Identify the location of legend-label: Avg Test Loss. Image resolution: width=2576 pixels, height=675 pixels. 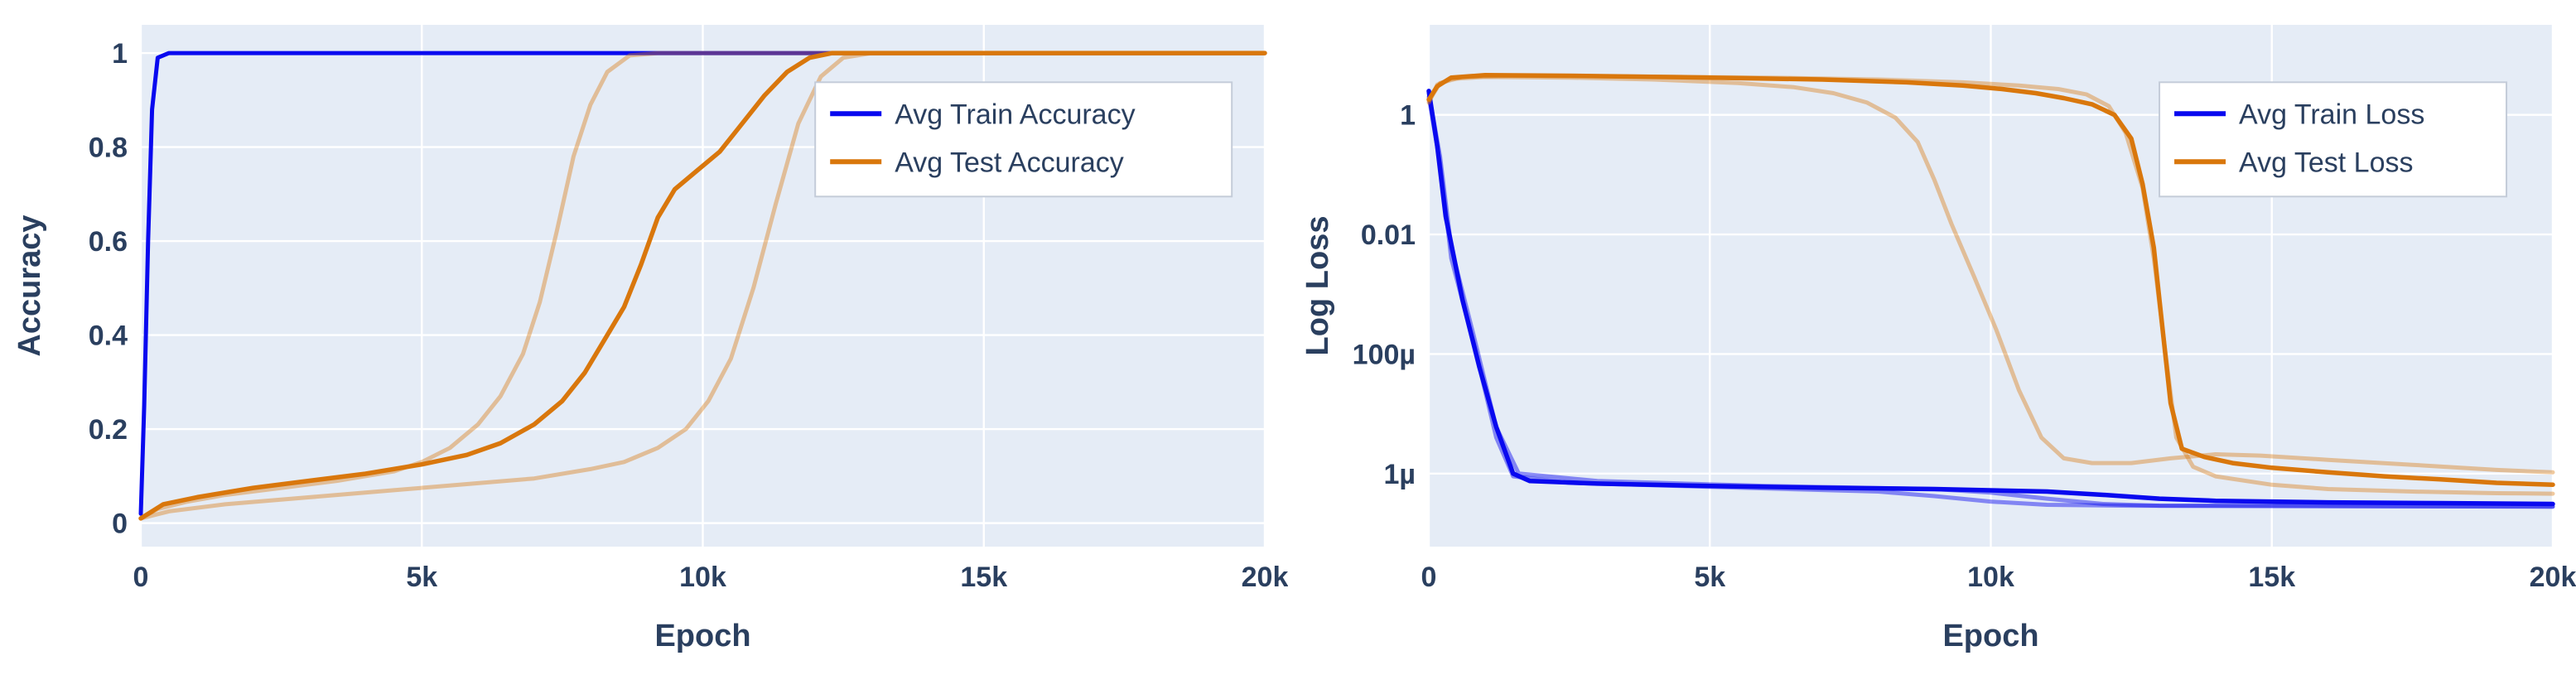
(2326, 163).